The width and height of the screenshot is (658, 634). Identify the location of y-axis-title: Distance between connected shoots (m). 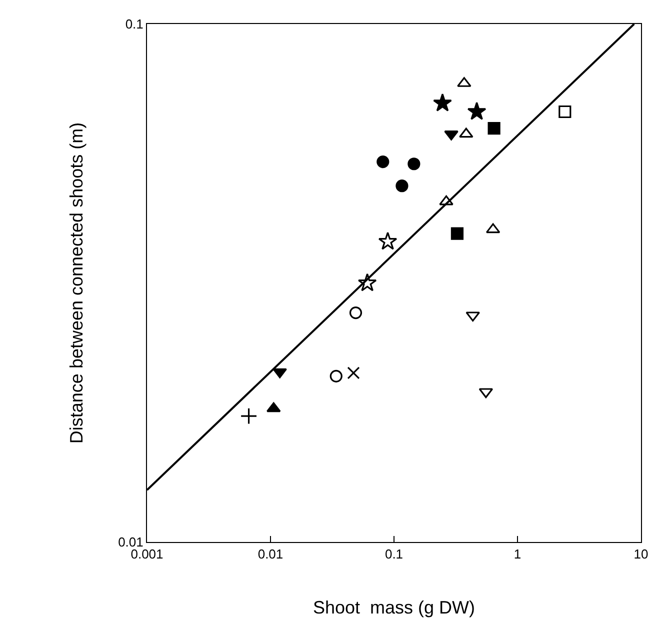
(76, 283).